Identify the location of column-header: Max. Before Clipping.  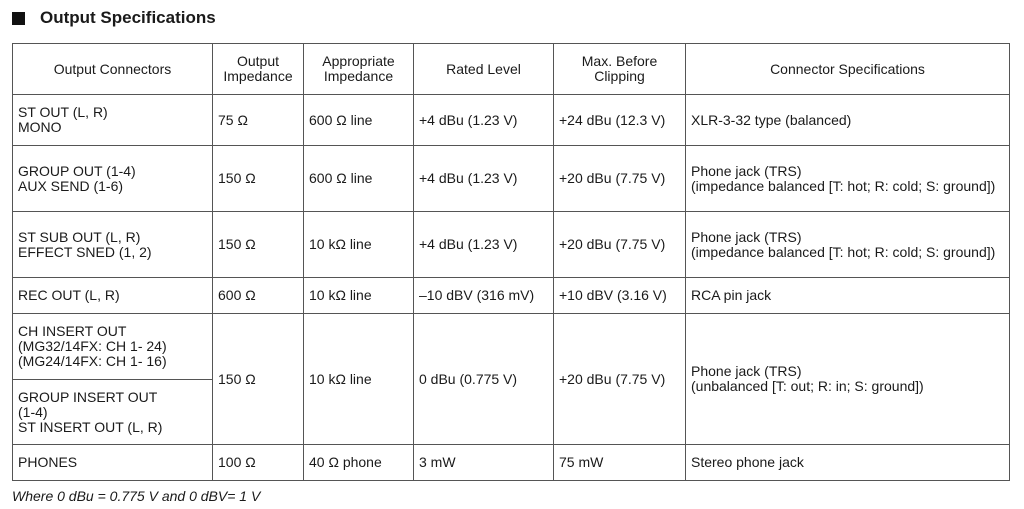
(619, 69).